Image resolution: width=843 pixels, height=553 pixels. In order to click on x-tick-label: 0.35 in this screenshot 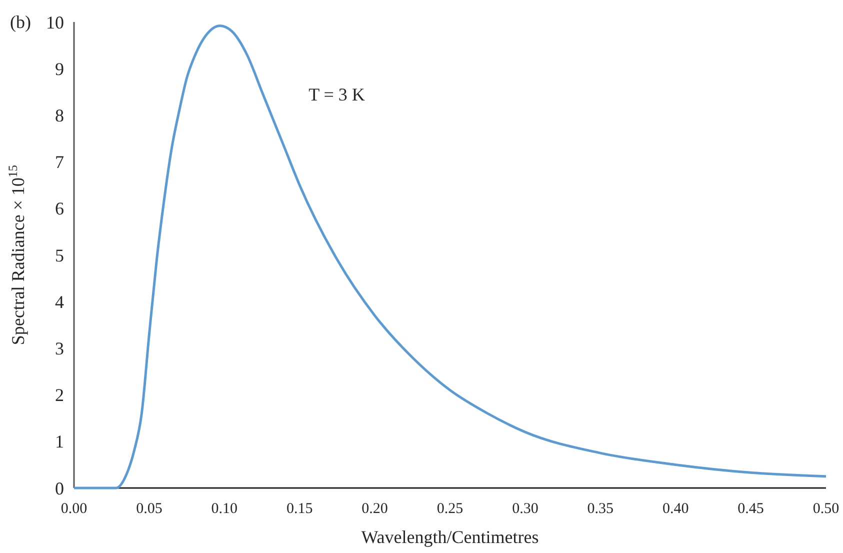, I will do `click(600, 509)`.